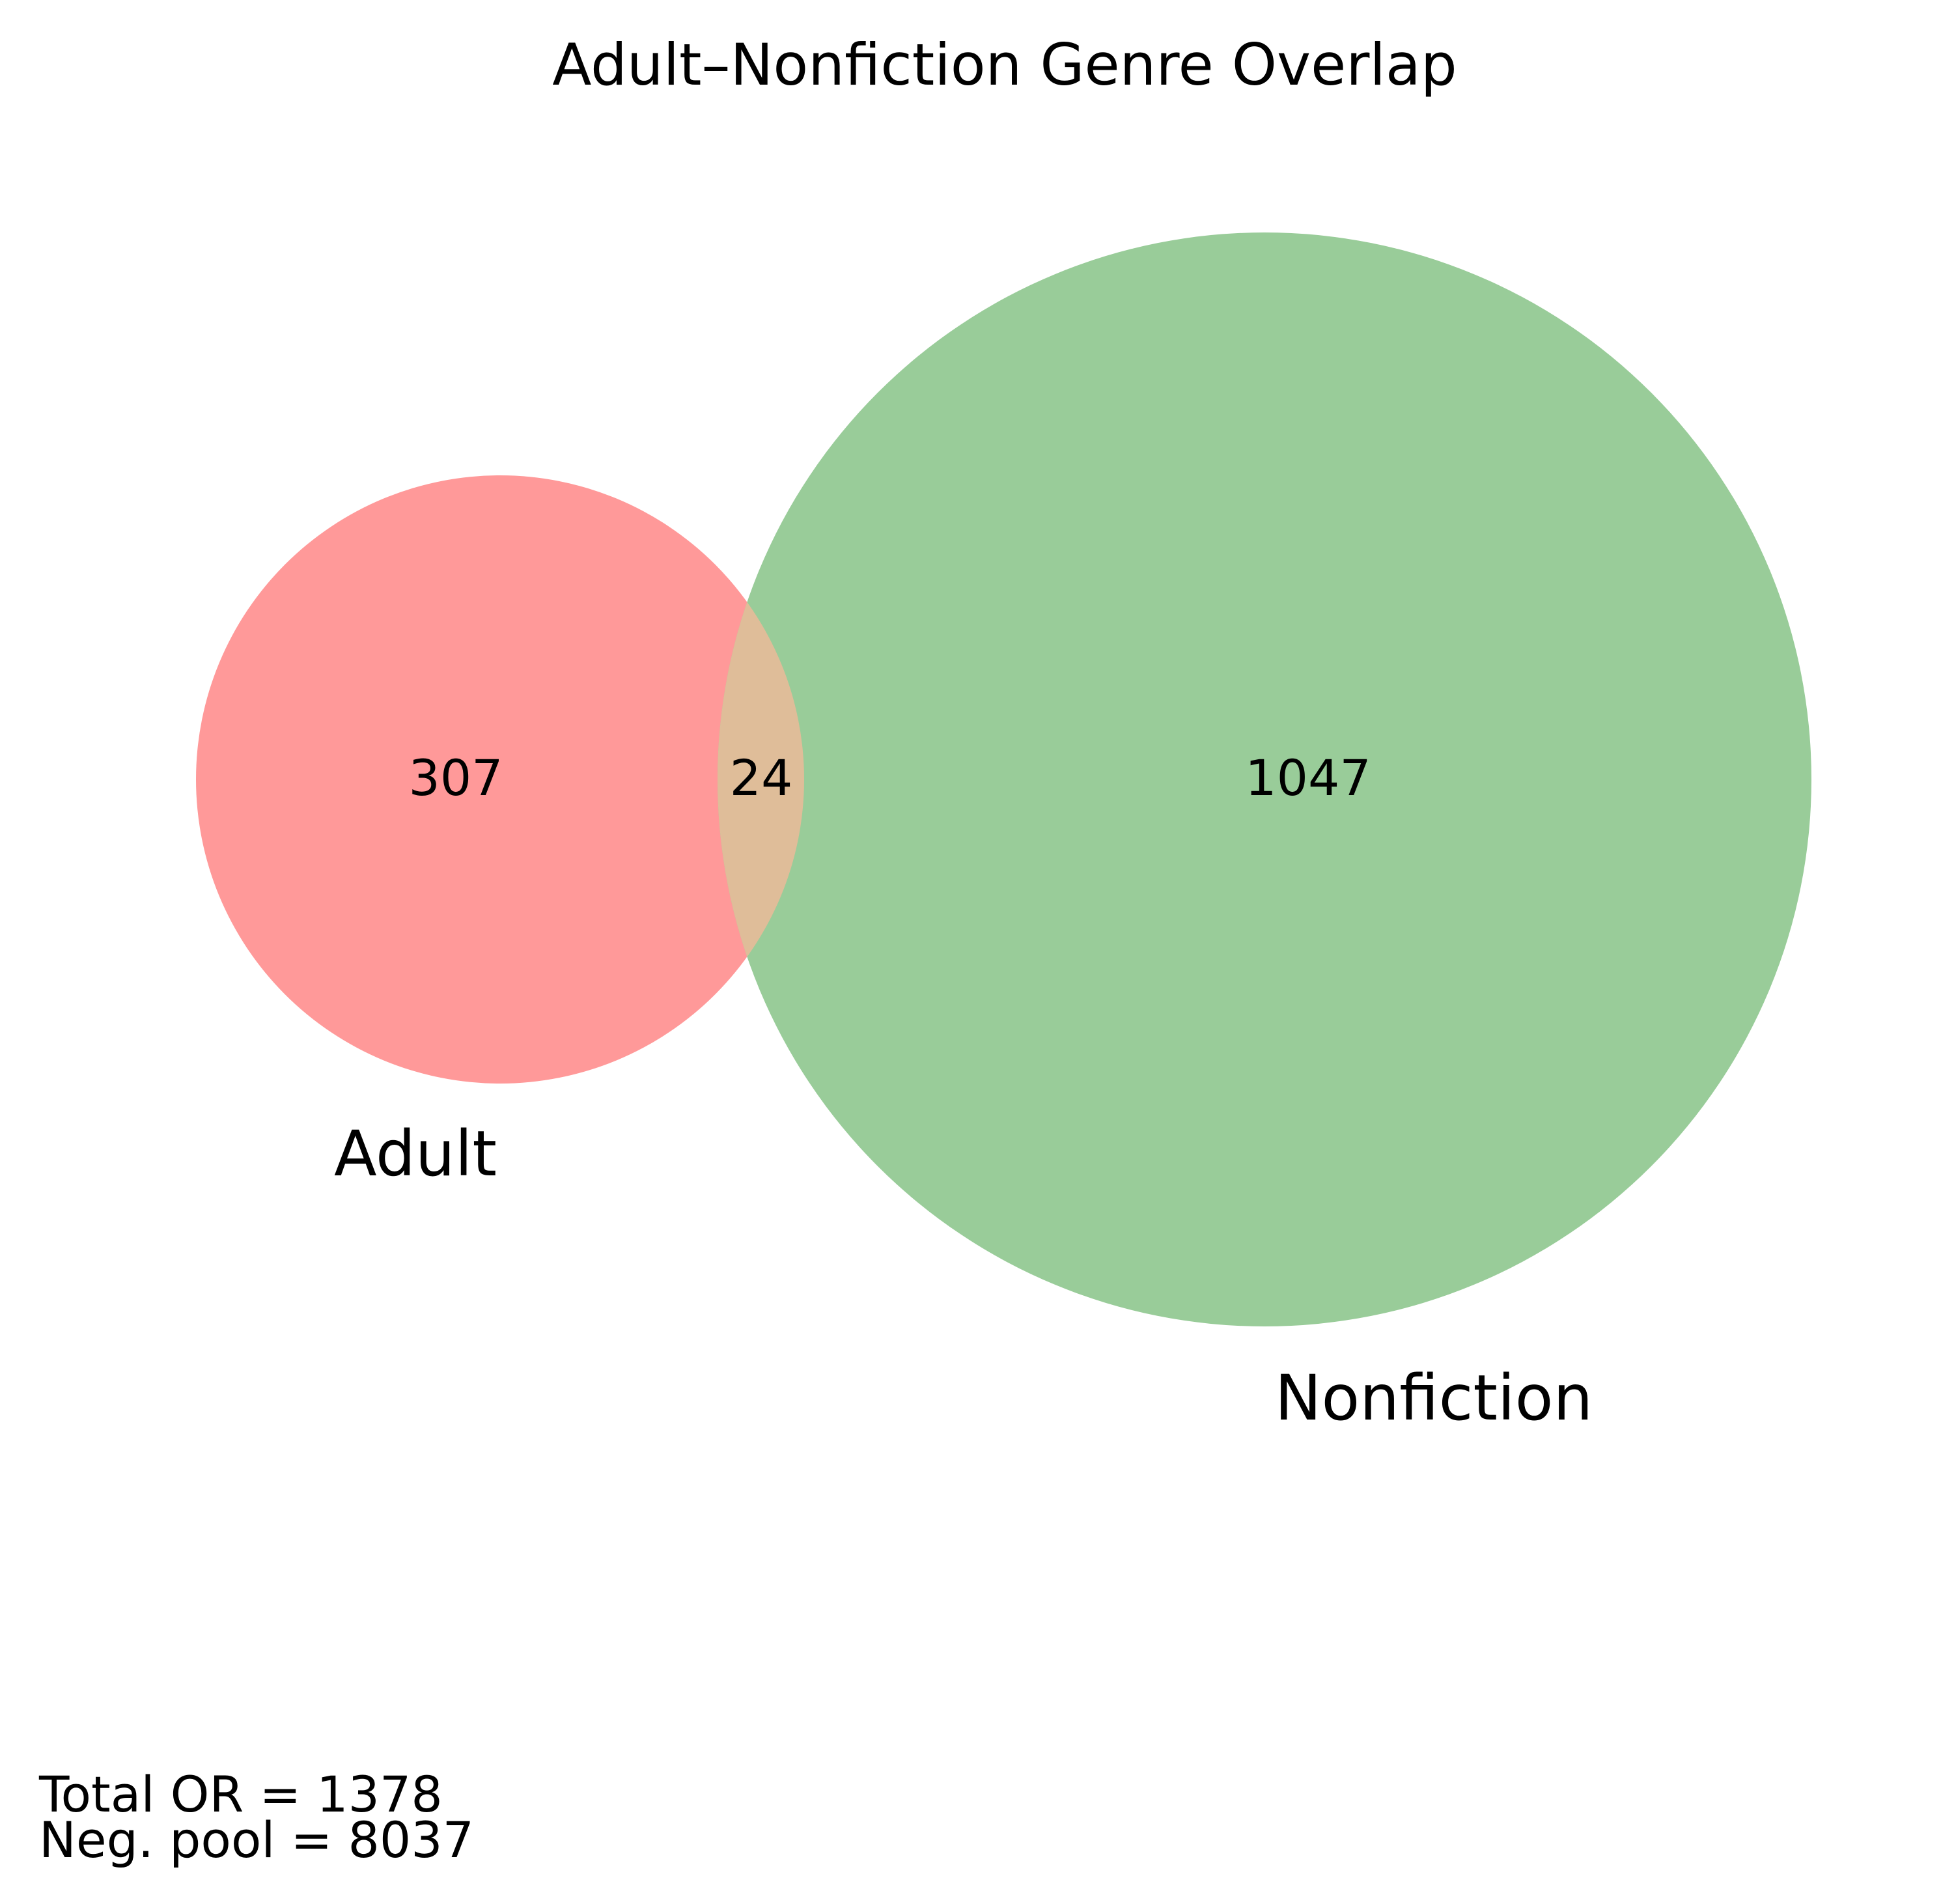  I want to click on nonfiction-set-label: Nonfiction, so click(1434, 1399).